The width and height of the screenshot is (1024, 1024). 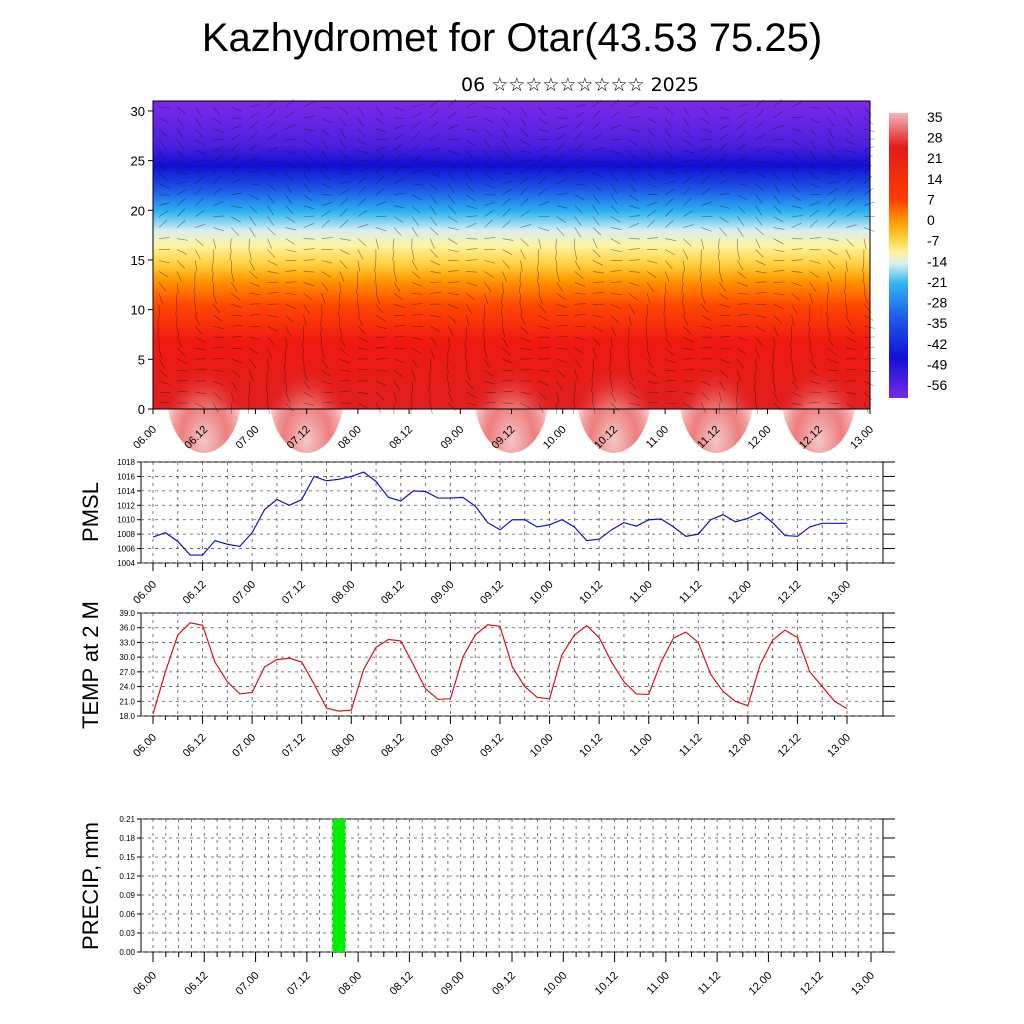 What do you see at coordinates (716, 391) in the screenshot?
I see `warm-core` at bounding box center [716, 391].